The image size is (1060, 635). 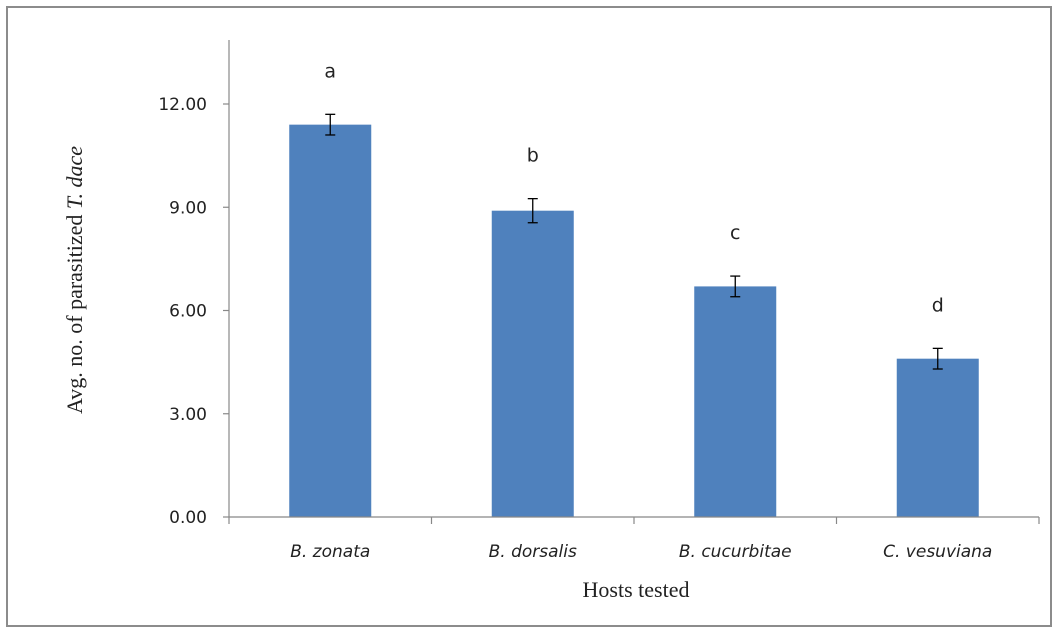 I want to click on y-tick-label: 0.00, so click(x=188, y=518).